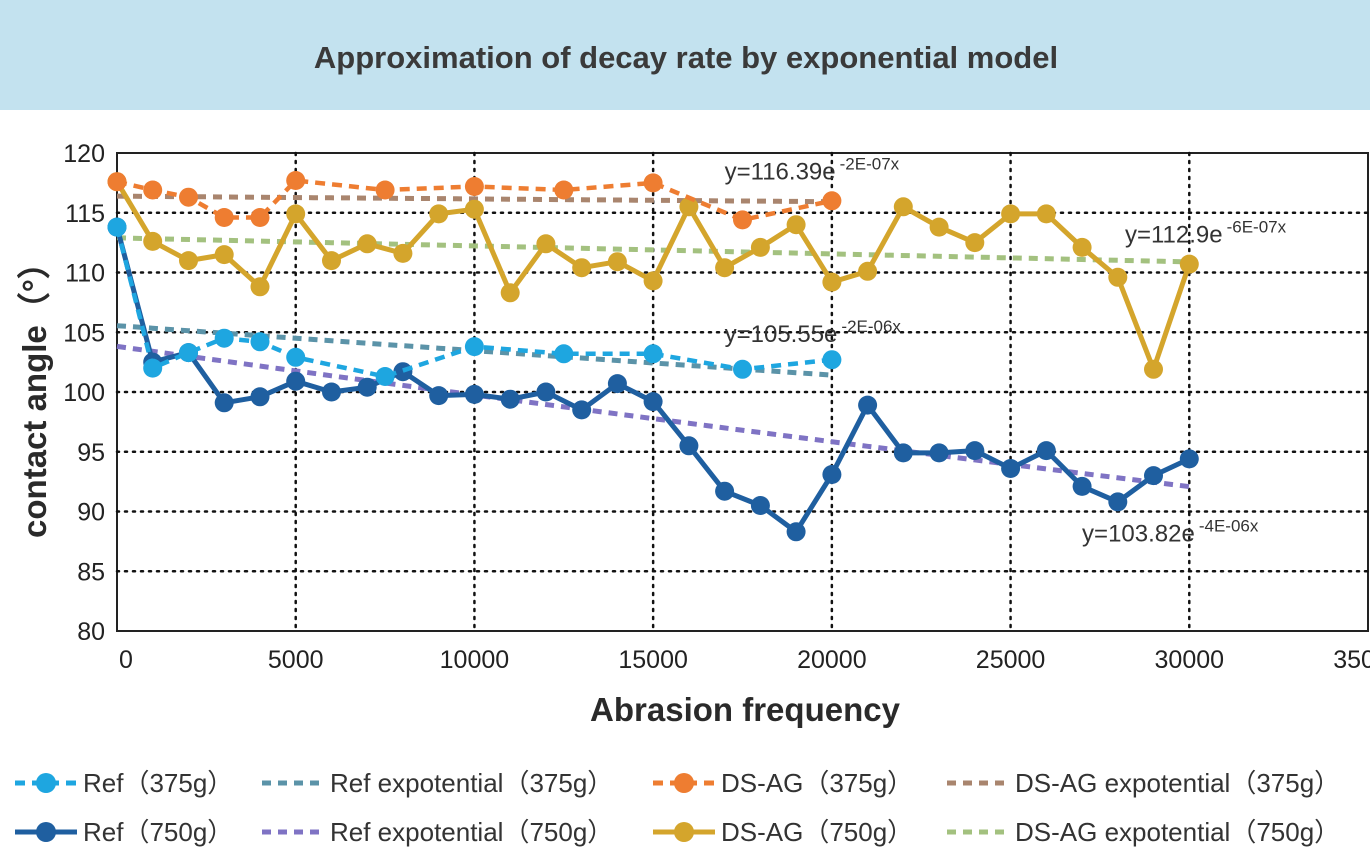 This screenshot has width=1370, height=850. What do you see at coordinates (85, 214) in the screenshot?
I see `y-tick-label: 115` at bounding box center [85, 214].